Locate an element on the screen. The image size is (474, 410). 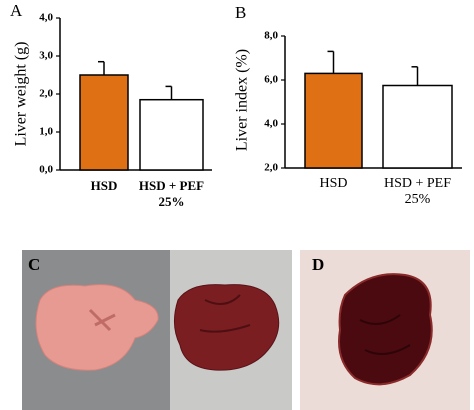
y-tick-label: 1,0 is located at coordinates (46, 132).